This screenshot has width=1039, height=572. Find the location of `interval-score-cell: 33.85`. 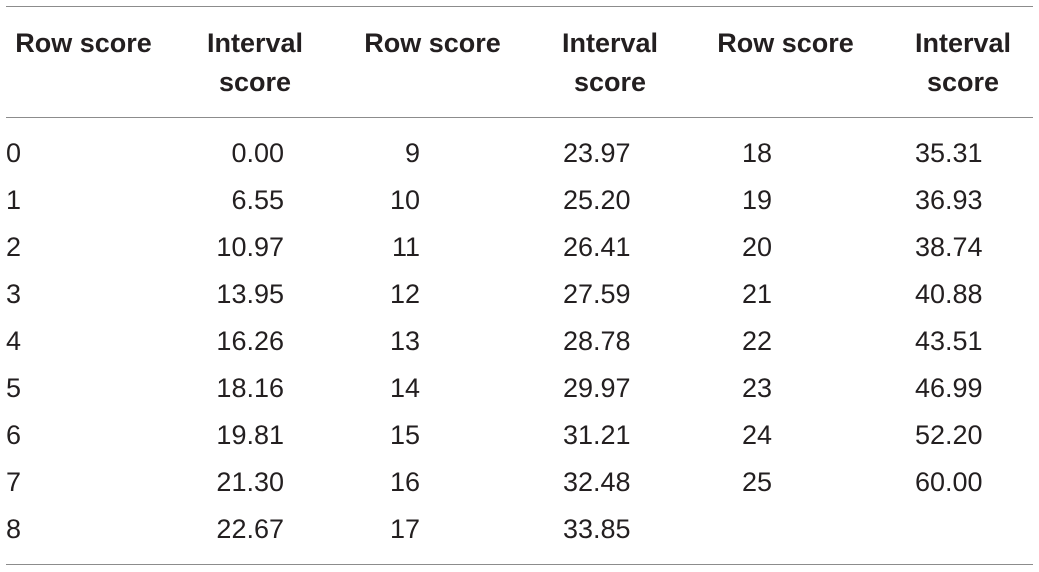

interval-score-cell: 33.85 is located at coordinates (597, 529).